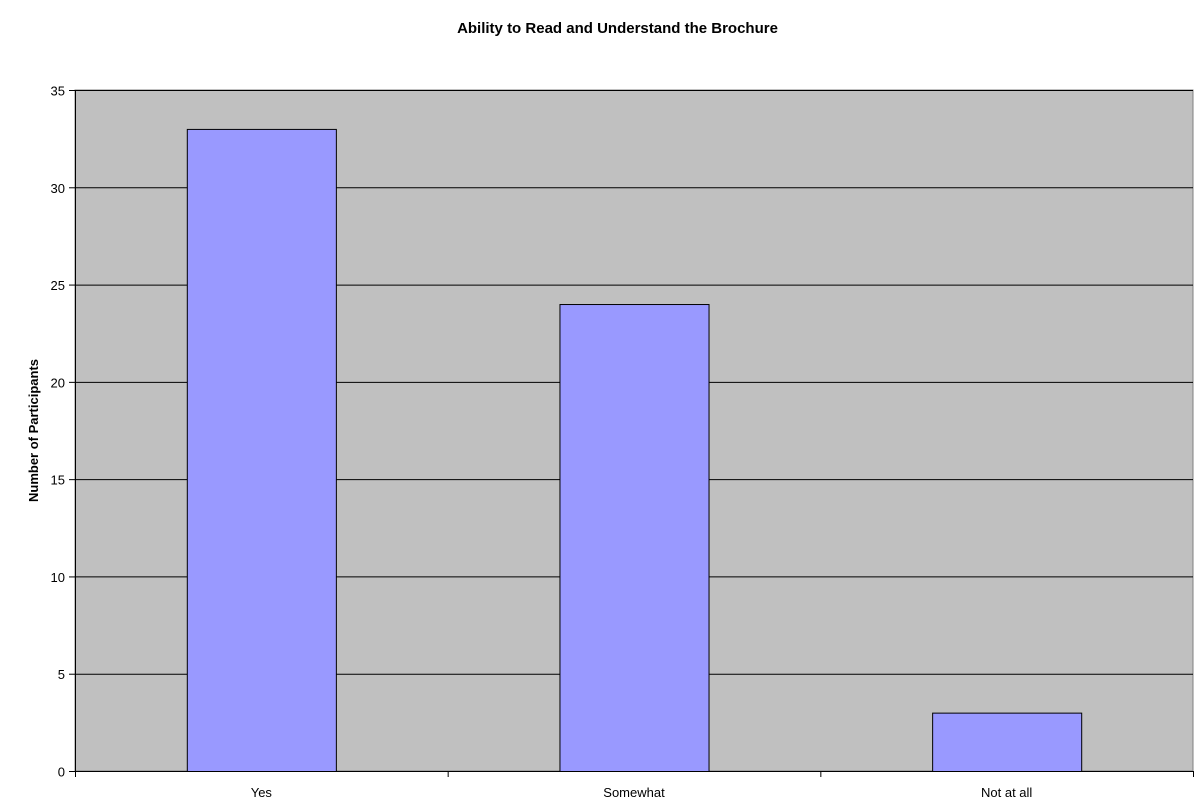 This screenshot has height=808, width=1195. Describe the element at coordinates (58, 480) in the screenshot. I see `y-tick-label: 15` at that location.